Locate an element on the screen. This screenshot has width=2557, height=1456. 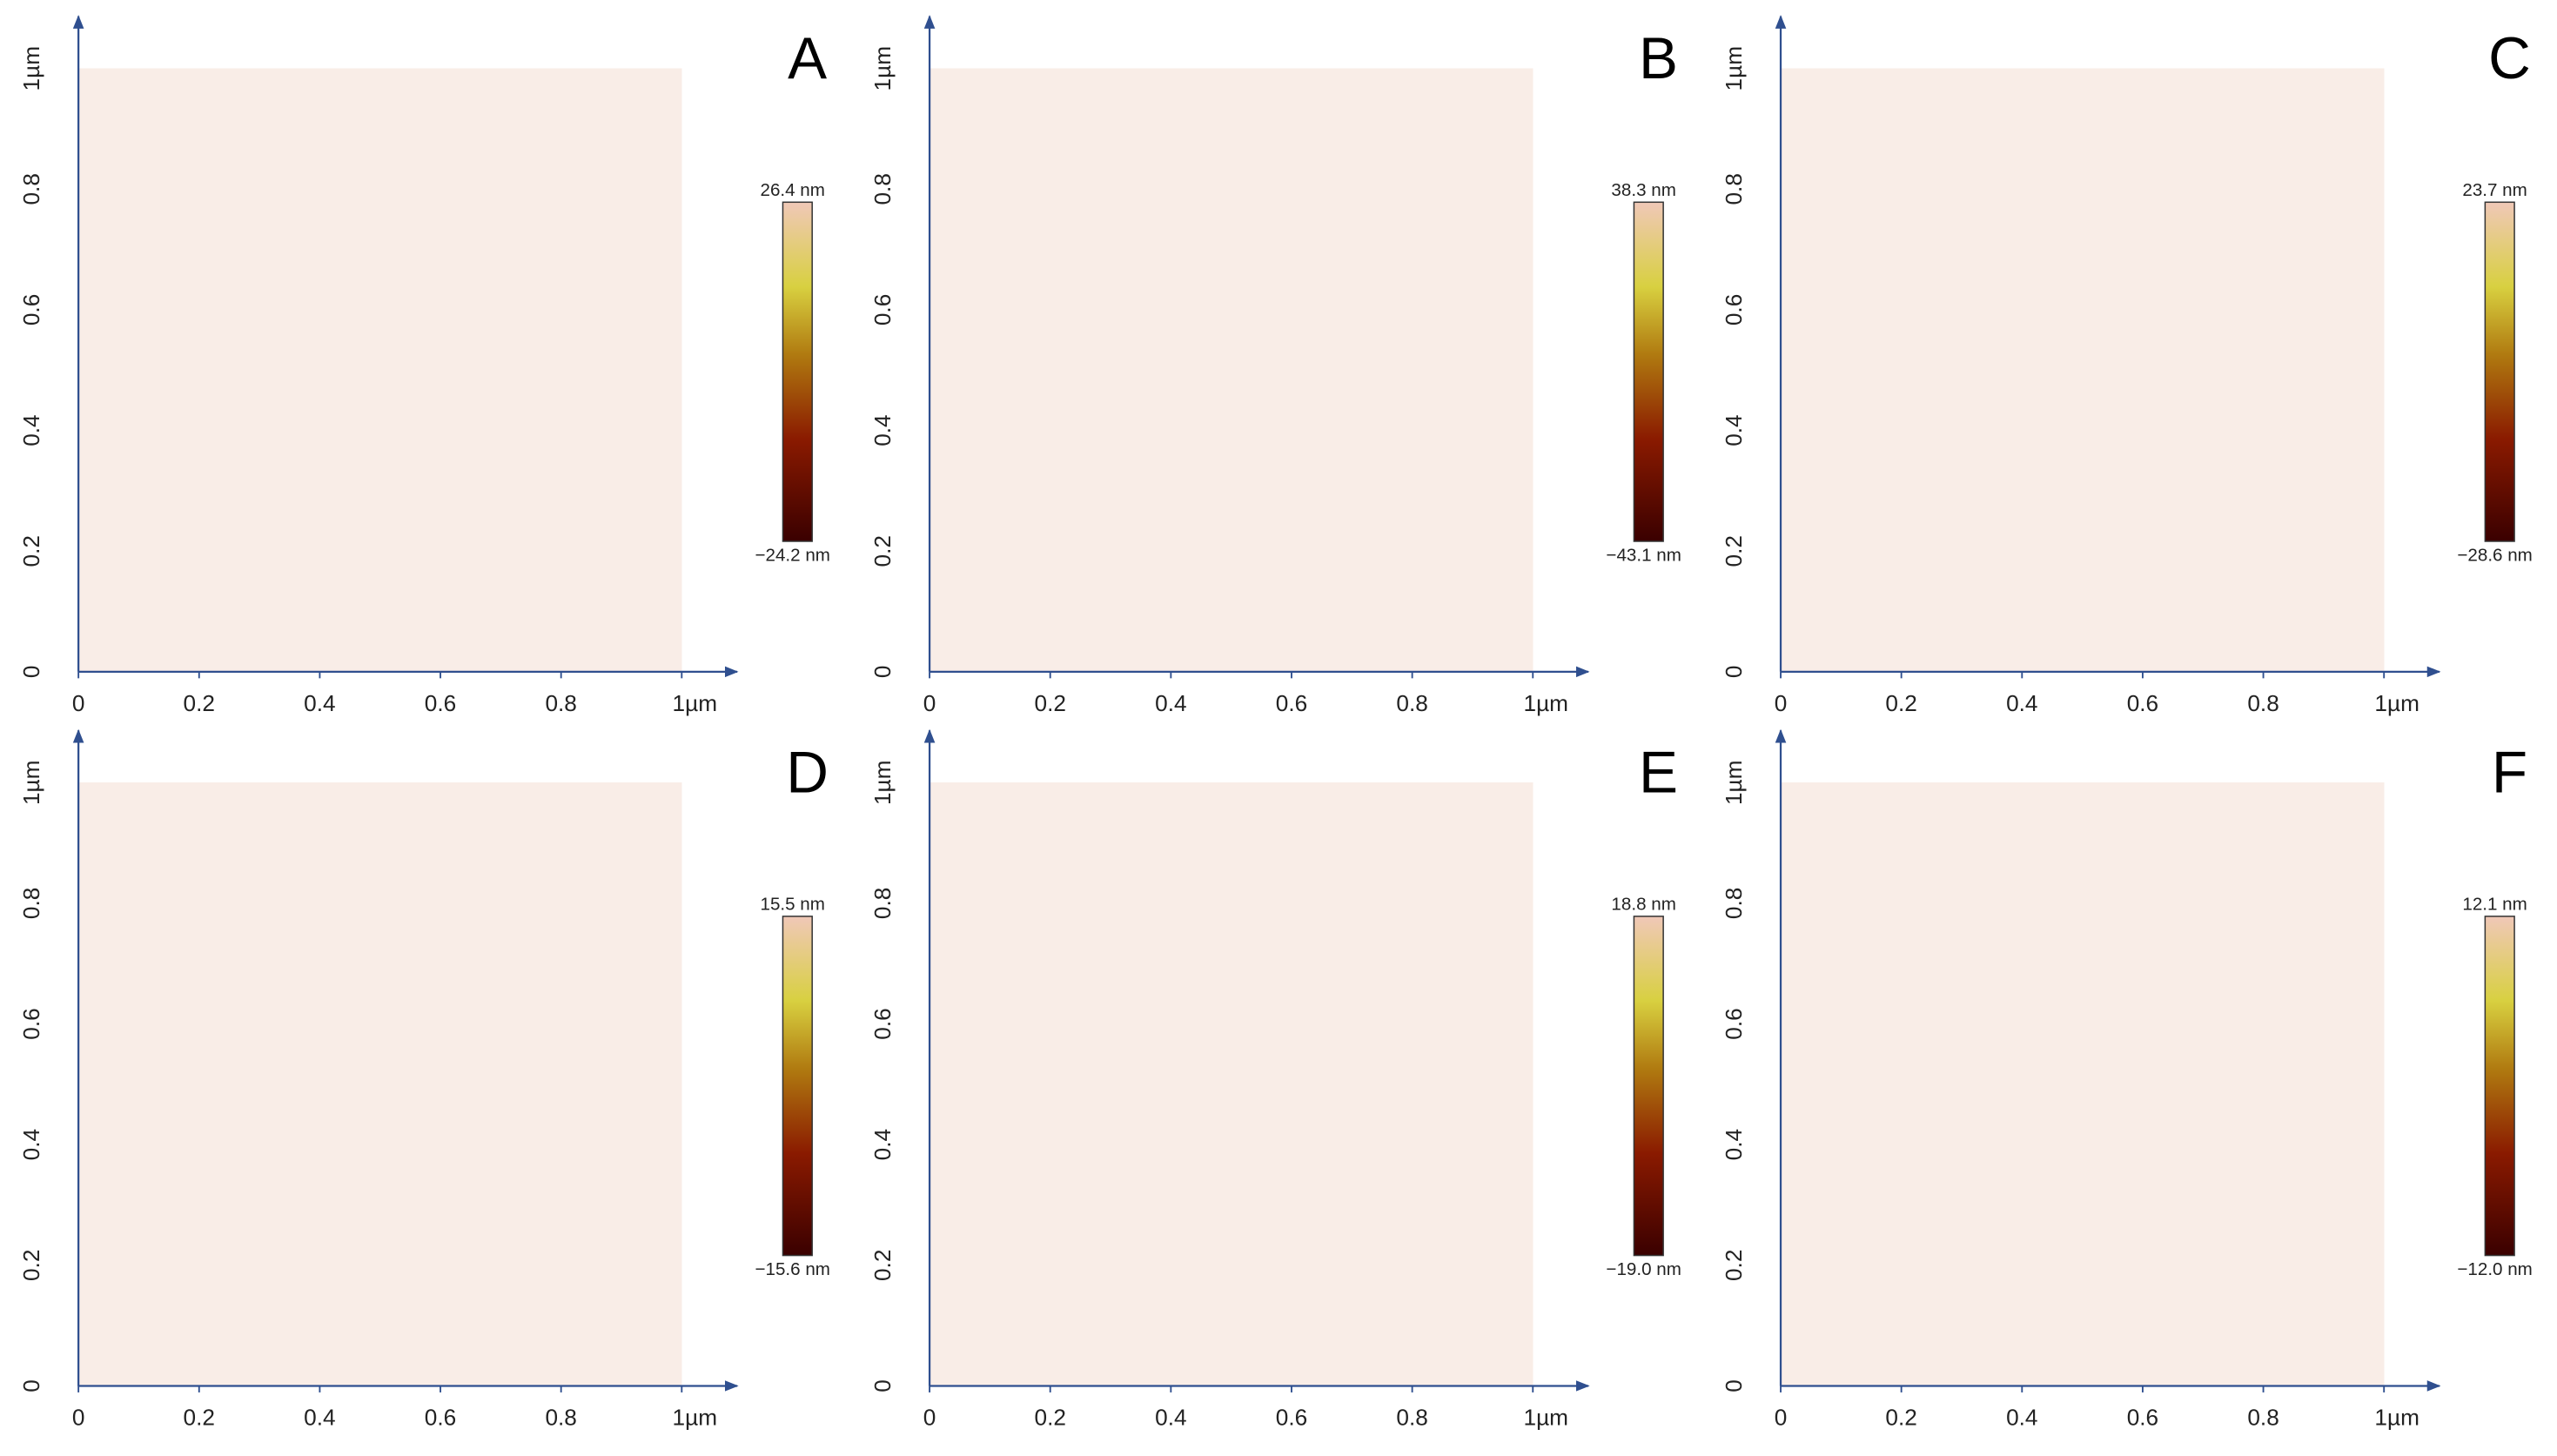
panel-letter: D is located at coordinates (807, 773).